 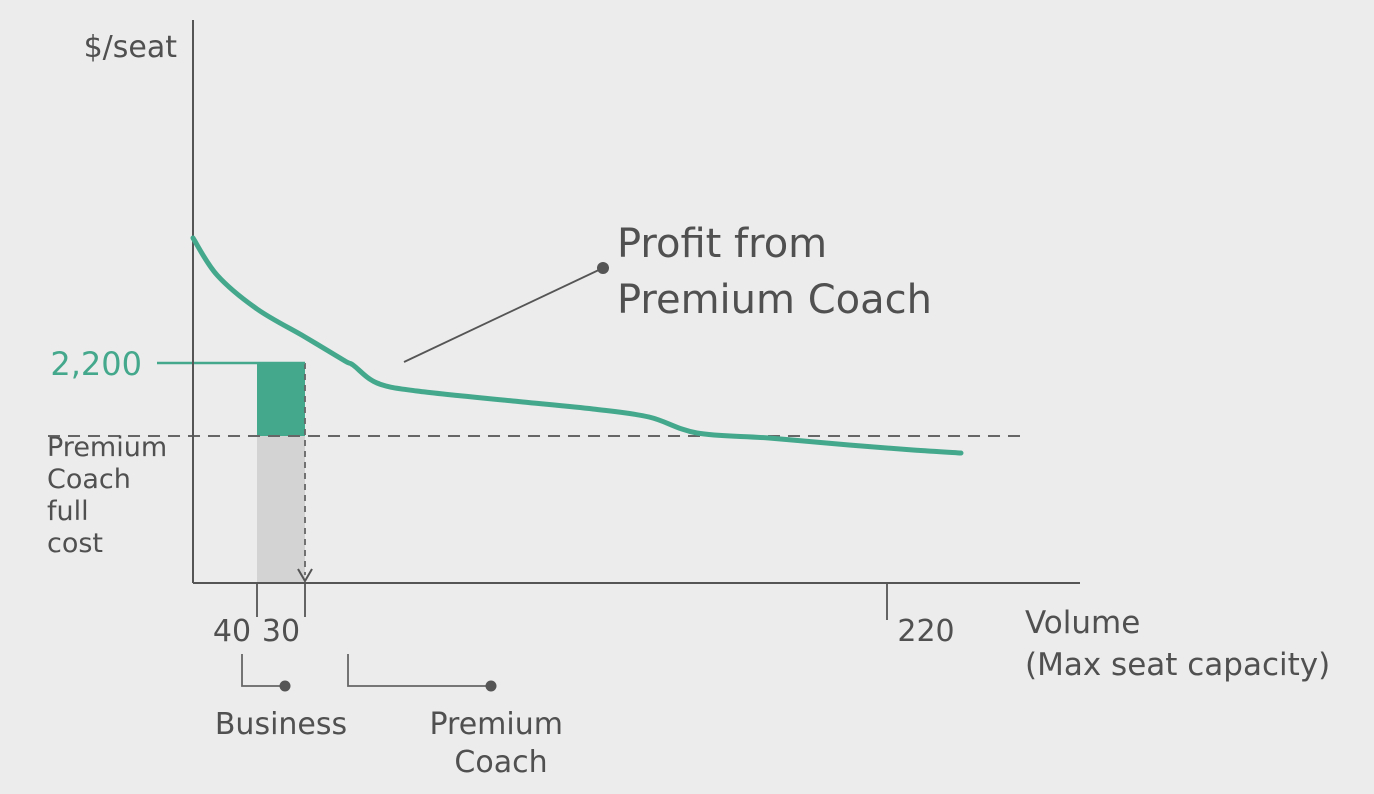 I want to click on segment-name-label: Business, so click(x=281, y=724).